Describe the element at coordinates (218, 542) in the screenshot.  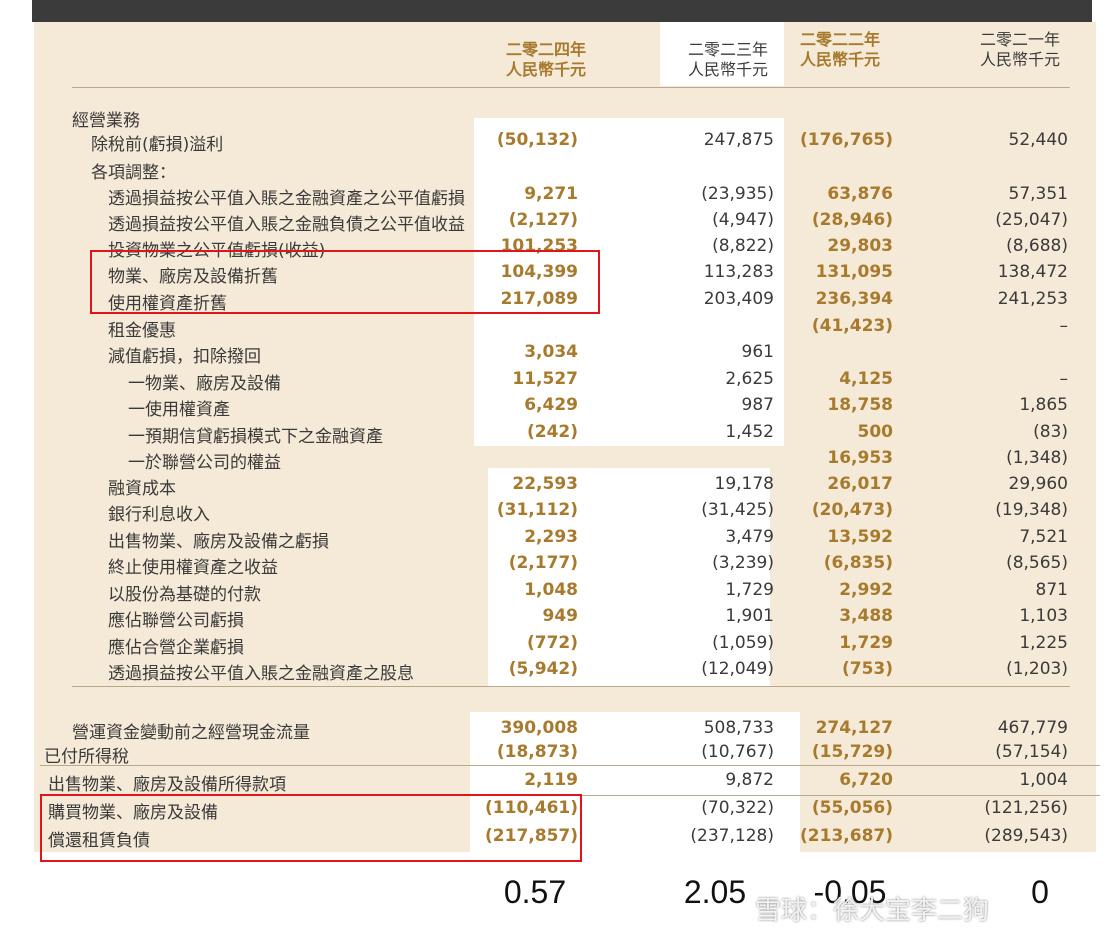
I see `row-label: 出售物業、廠房及設備之虧損` at that location.